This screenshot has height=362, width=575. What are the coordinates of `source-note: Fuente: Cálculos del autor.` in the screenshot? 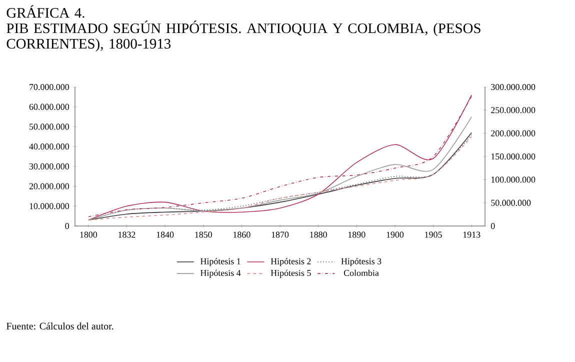 It's located at (60, 326).